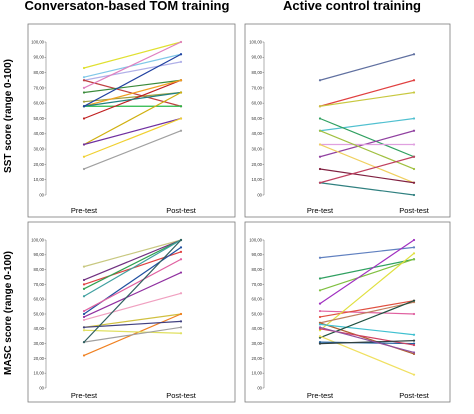 The width and height of the screenshot is (474, 414). What do you see at coordinates (181, 210) in the screenshot?
I see `x-tick-label: Post-test` at bounding box center [181, 210].